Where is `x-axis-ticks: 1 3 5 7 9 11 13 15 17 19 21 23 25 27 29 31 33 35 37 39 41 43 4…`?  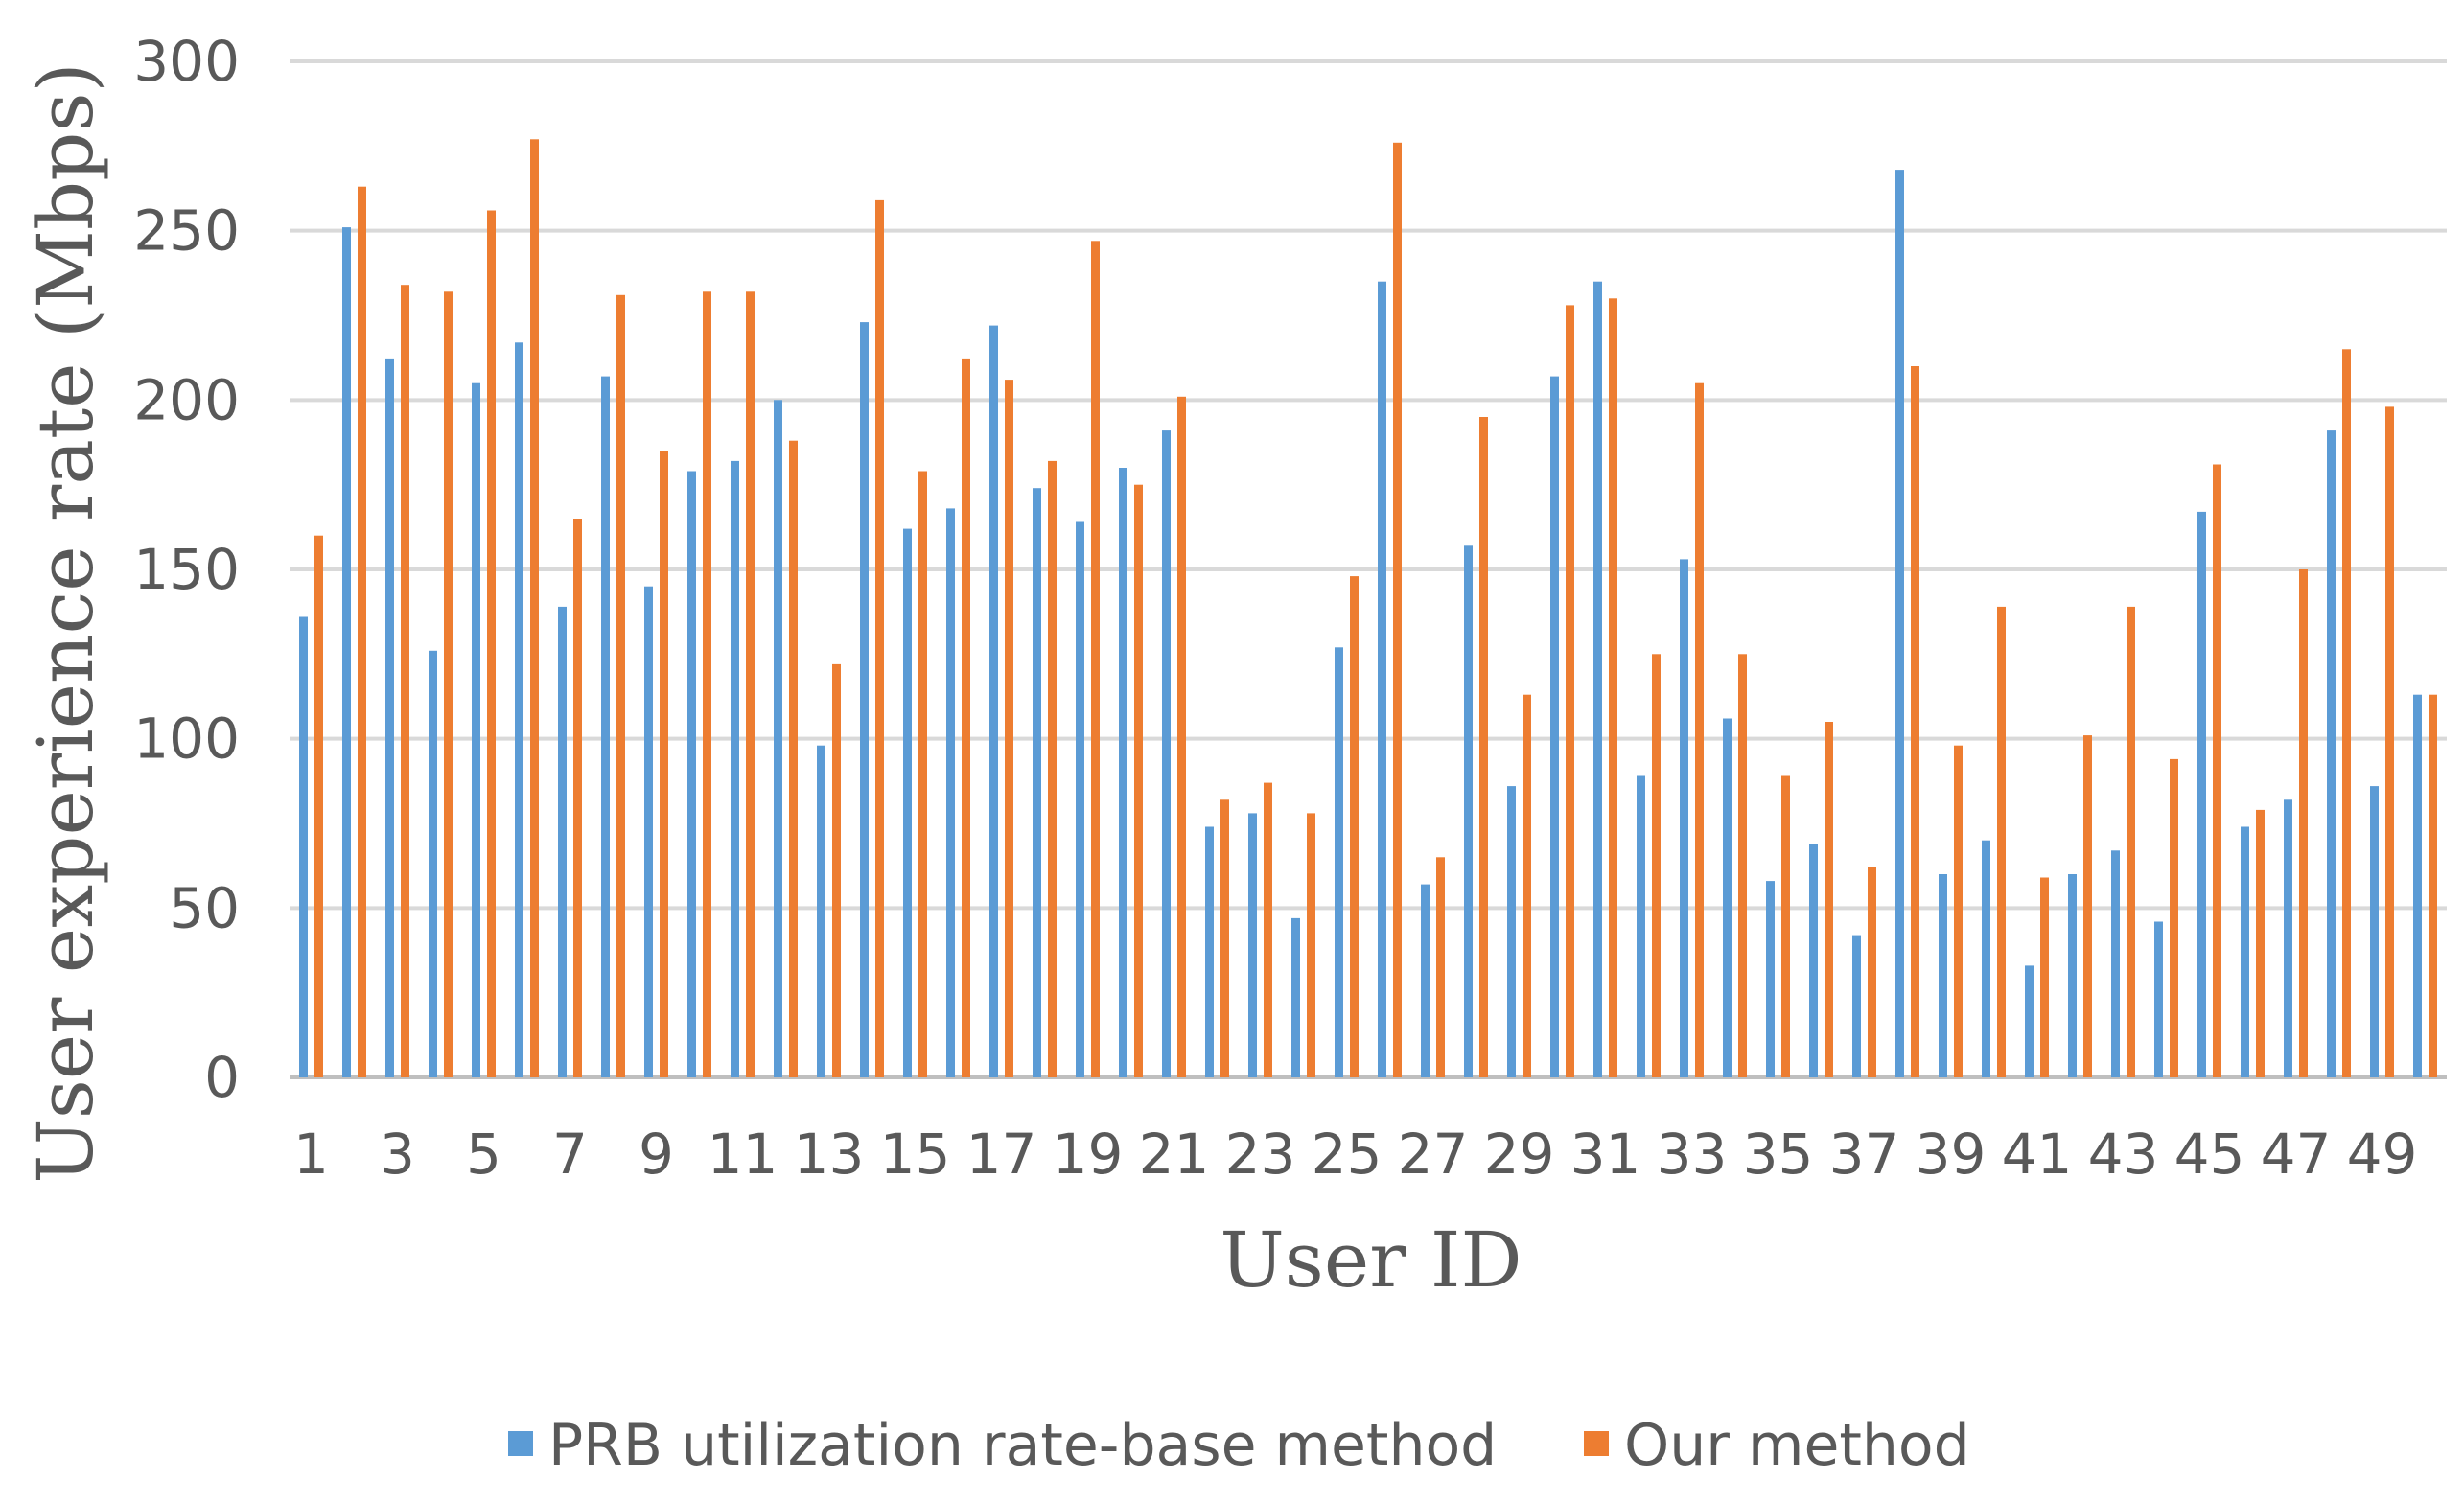 x-axis-ticks: 1 3 5 7 9 11 13 15 17 19 21 23 25 27 29 31 33 35 37 39 41 43 4… is located at coordinates (1355, 1154).